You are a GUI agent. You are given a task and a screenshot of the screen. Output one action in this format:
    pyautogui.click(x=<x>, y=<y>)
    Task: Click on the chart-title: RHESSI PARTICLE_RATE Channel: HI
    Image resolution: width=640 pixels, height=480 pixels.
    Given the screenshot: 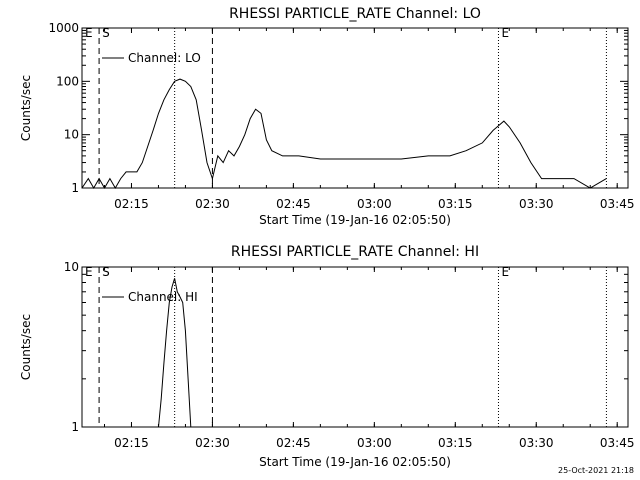 What is the action you would take?
    pyautogui.click(x=355, y=252)
    